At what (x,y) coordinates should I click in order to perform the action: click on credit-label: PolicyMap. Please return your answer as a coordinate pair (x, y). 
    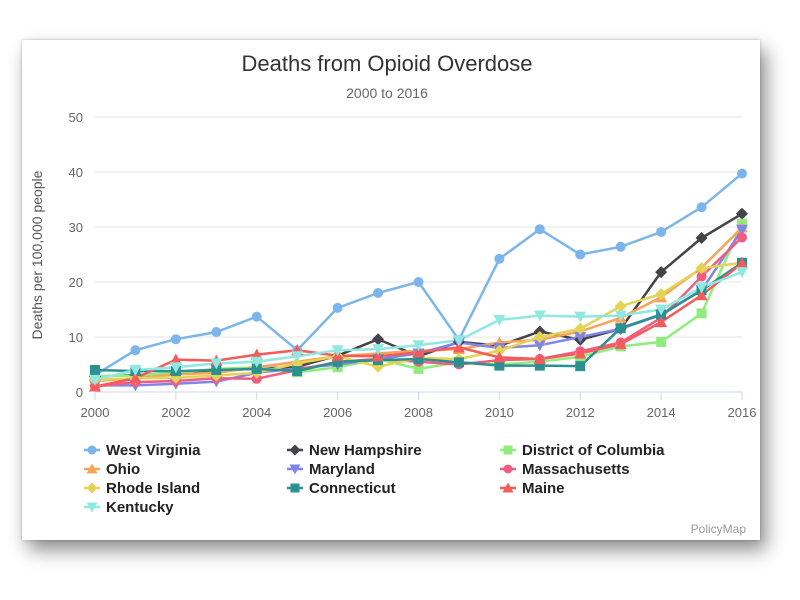
    Looking at the image, I should click on (719, 529).